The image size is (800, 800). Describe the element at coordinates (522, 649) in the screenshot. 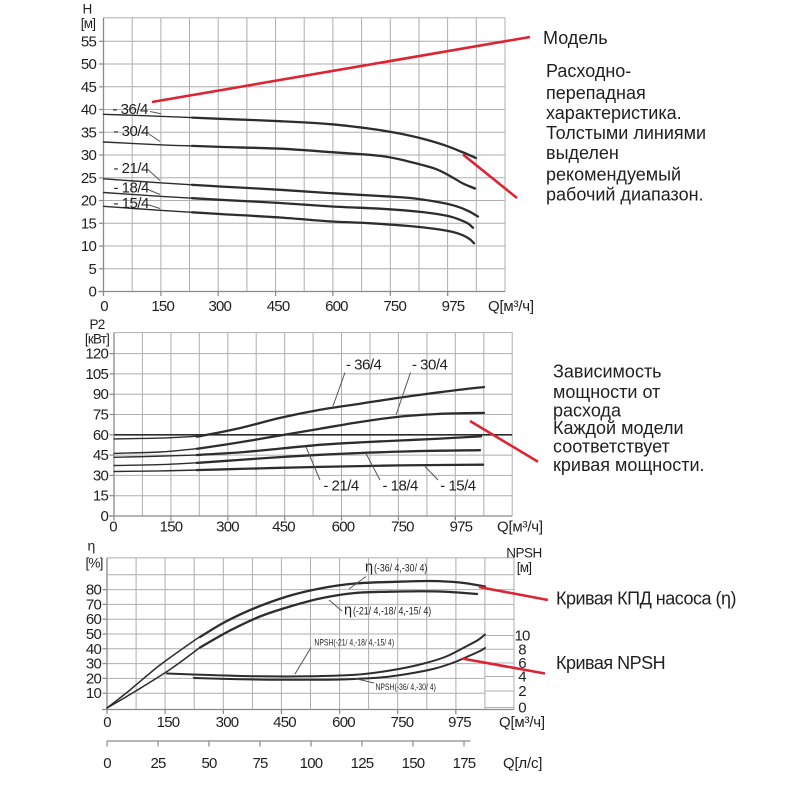

I see `svg-text: 8` at that location.